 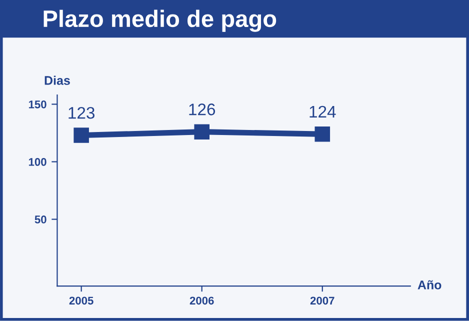 What do you see at coordinates (37, 104) in the screenshot?
I see `y-tick-label: 150` at bounding box center [37, 104].